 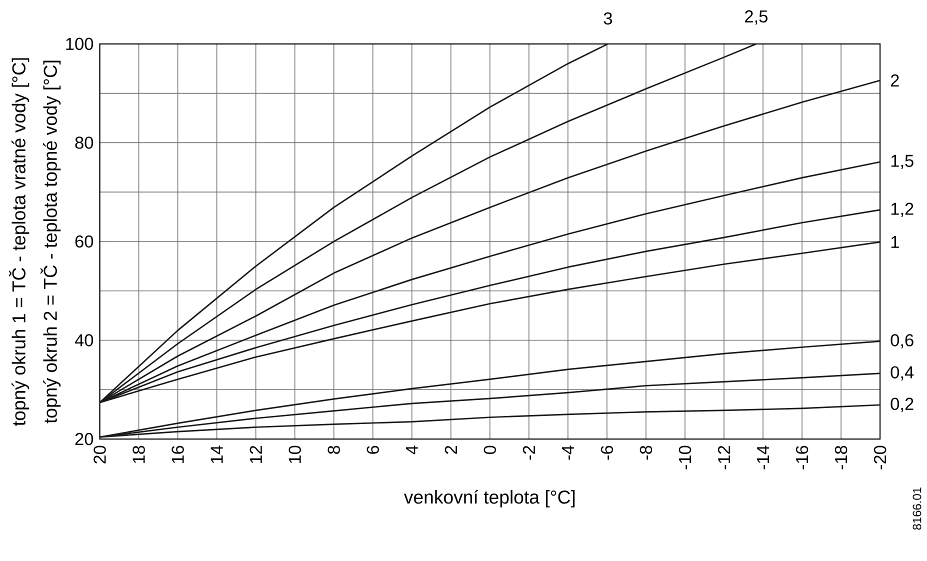 What do you see at coordinates (763, 458) in the screenshot?
I see `x-tick-label: -14` at bounding box center [763, 458].